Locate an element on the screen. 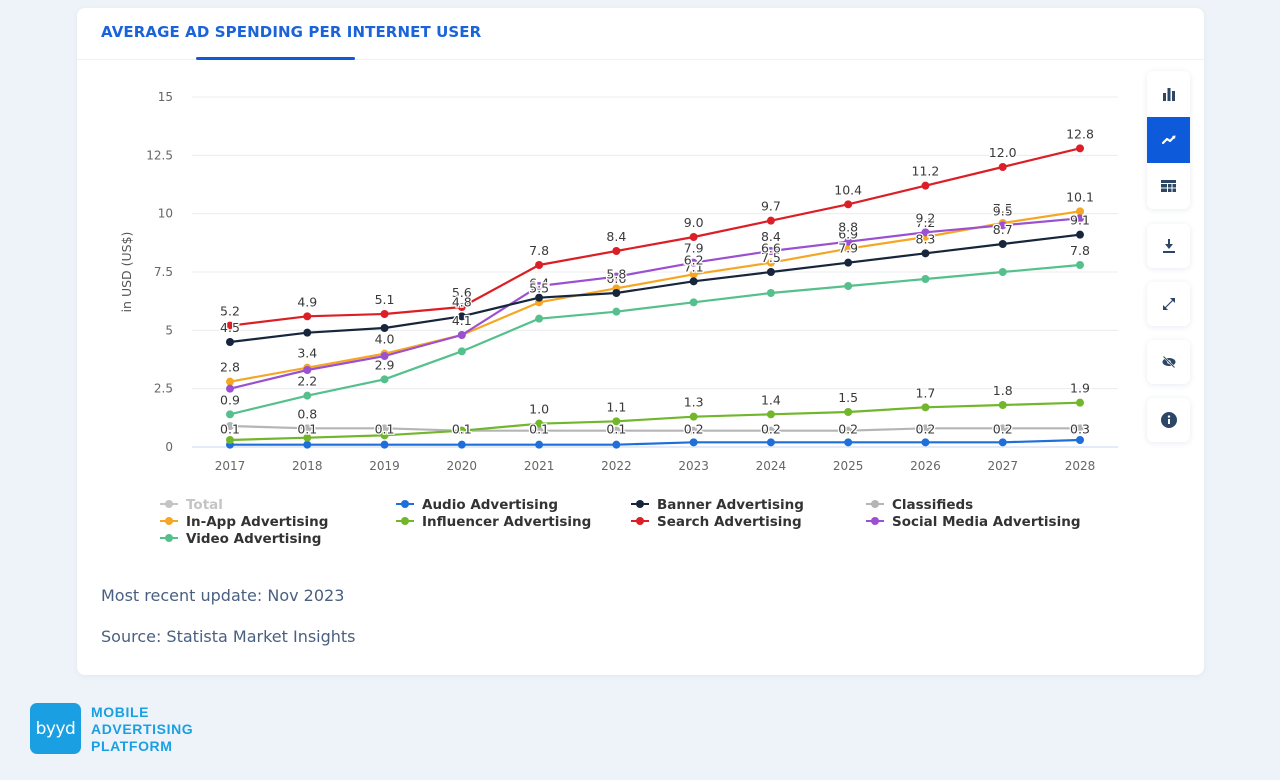  brand-logo: byyd is located at coordinates (55, 728).